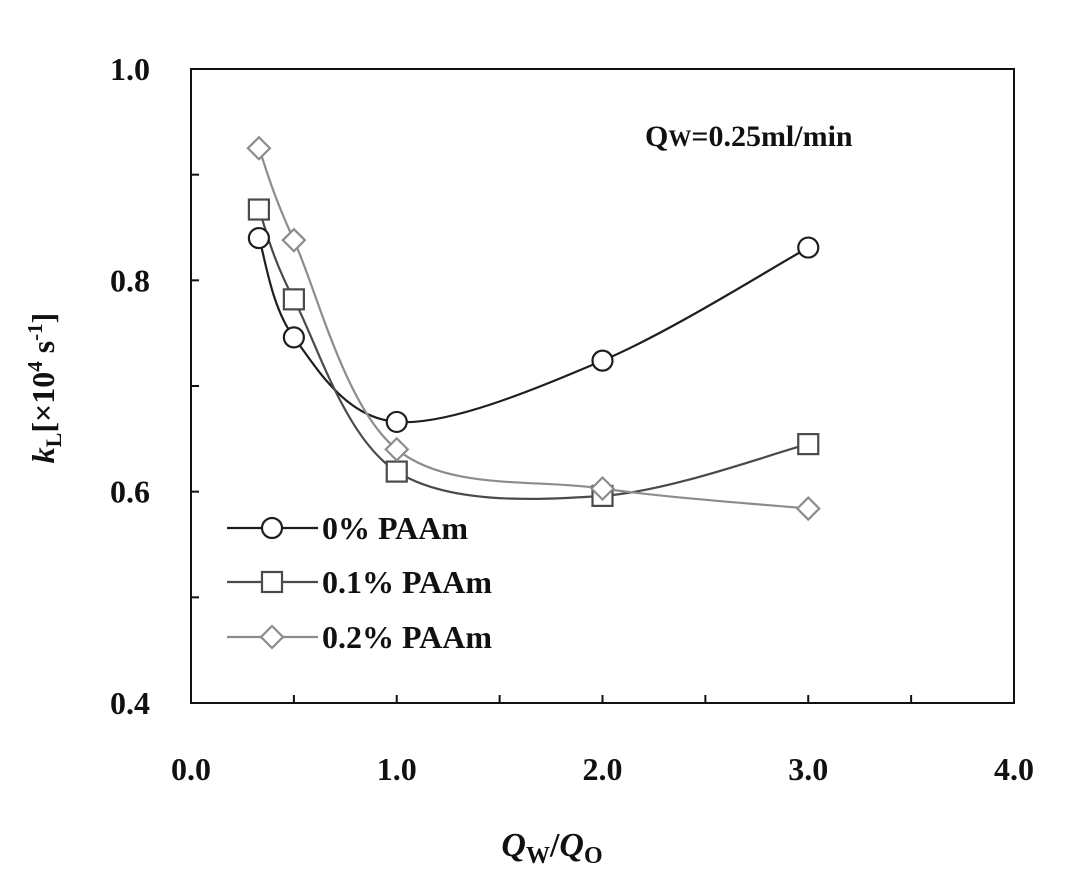 Image resolution: width=1067 pixels, height=880 pixels. What do you see at coordinates (551, 848) in the screenshot?
I see `x-axis-label: QW/QO` at bounding box center [551, 848].